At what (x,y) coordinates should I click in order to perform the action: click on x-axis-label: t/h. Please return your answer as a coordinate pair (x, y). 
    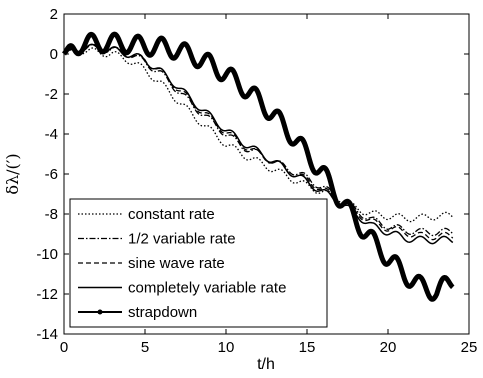
    Looking at the image, I should click on (266, 364).